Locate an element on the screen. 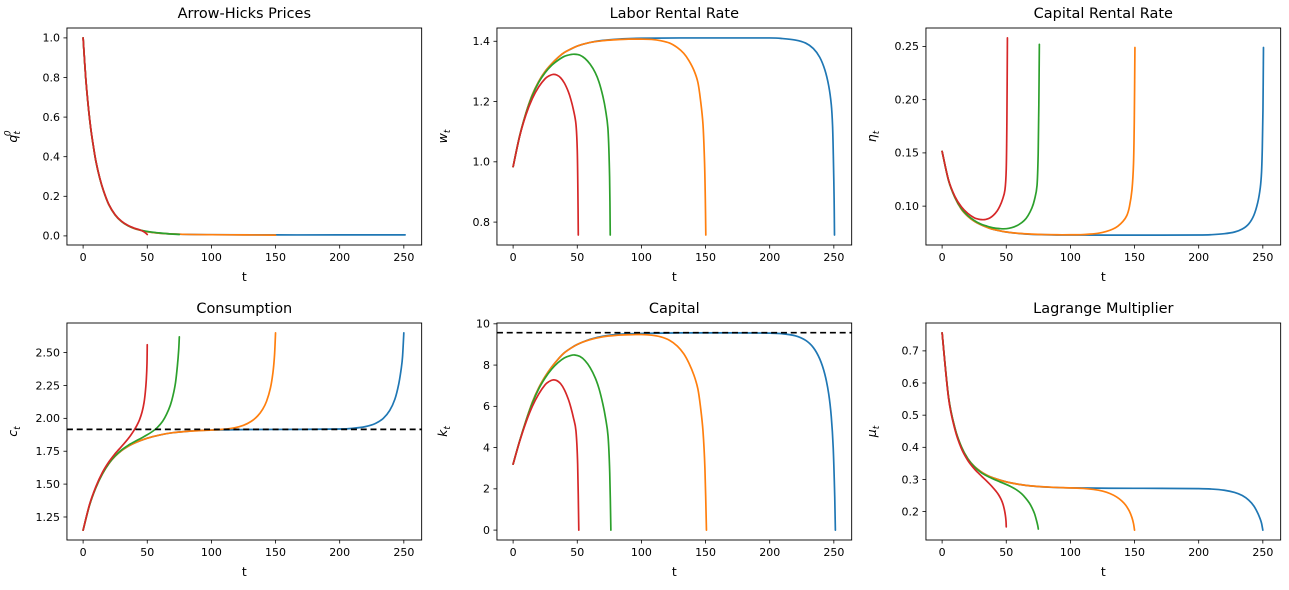 The image size is (1289, 590). svg-text: 1.4 is located at coordinates (480, 41).